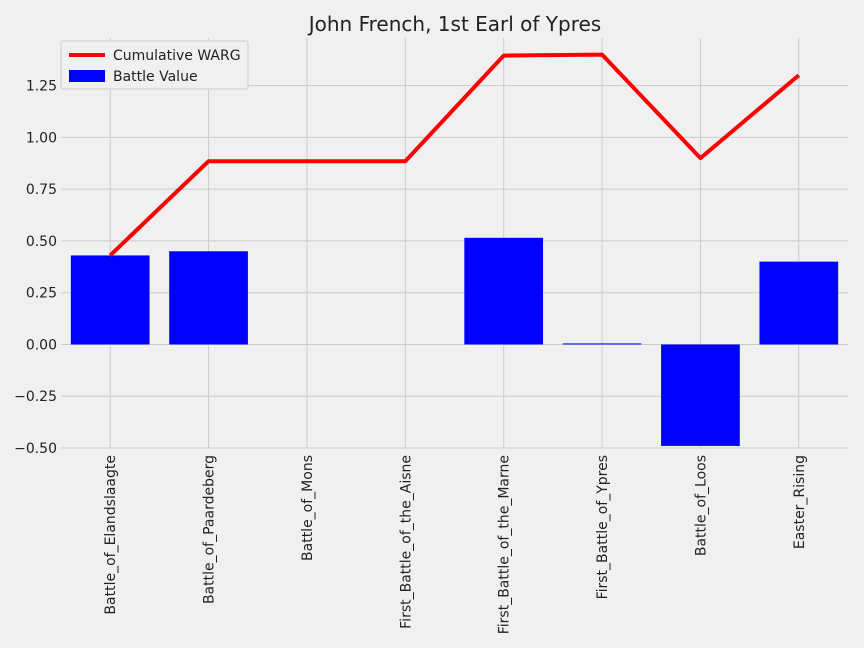 This screenshot has height=648, width=864. I want to click on chart-title: John French, 1st Earl of Ypres, so click(454, 24).